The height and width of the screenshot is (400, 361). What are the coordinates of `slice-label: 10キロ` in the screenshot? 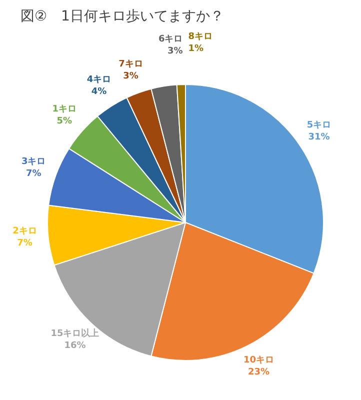 It's located at (259, 360).